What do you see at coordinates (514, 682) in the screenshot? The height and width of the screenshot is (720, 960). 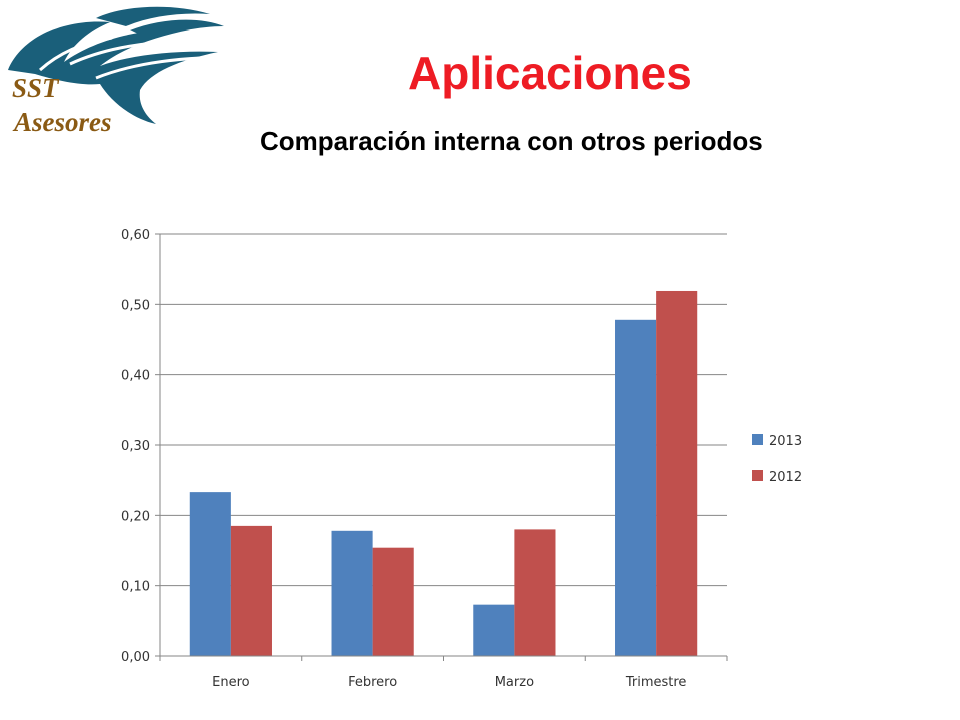 I see `x-tick-label: Marzo` at bounding box center [514, 682].